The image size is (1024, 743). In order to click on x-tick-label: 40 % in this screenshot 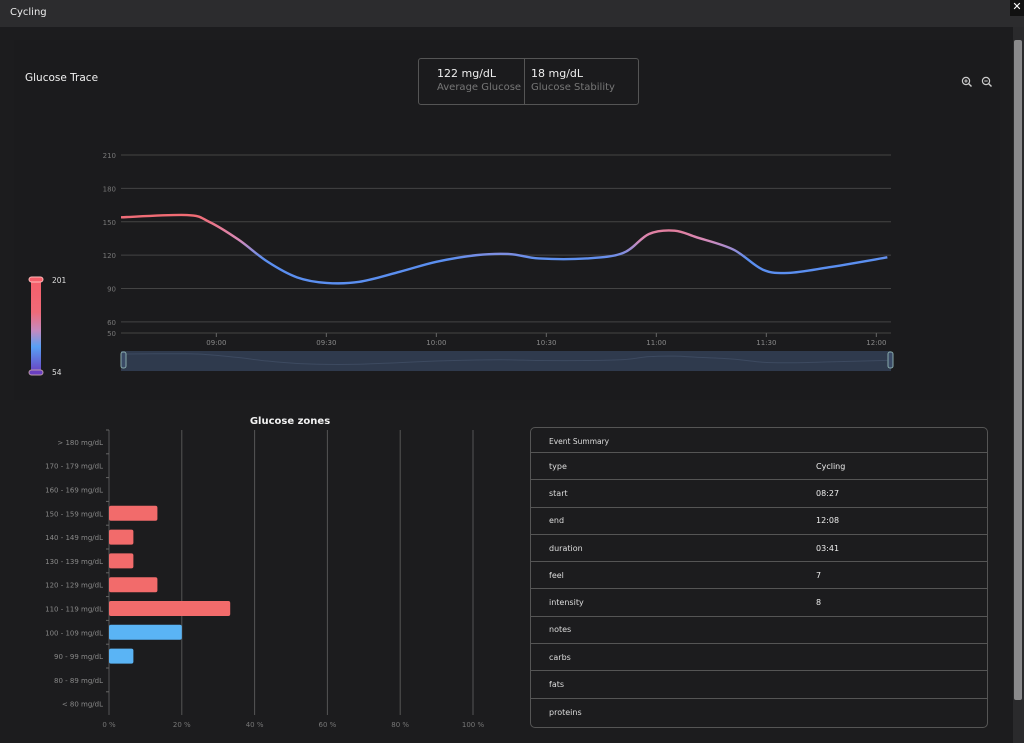, I will do `click(255, 725)`.